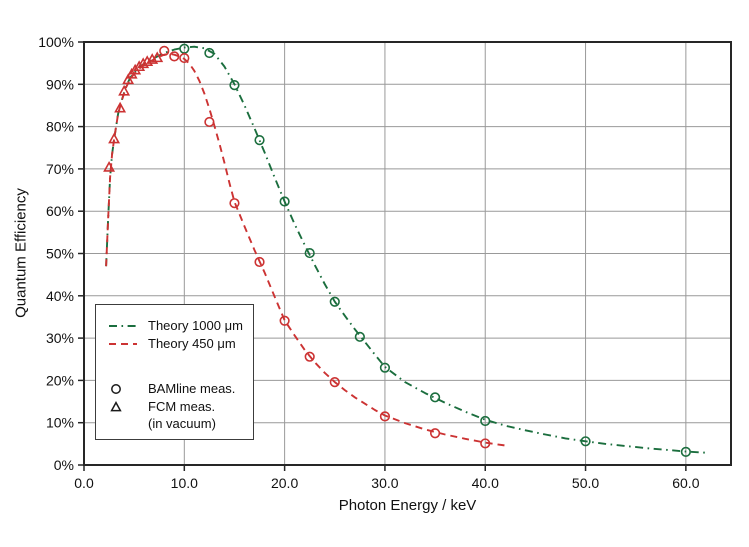 The image size is (749, 547). I want to click on legend-circle-sample, so click(123, 389).